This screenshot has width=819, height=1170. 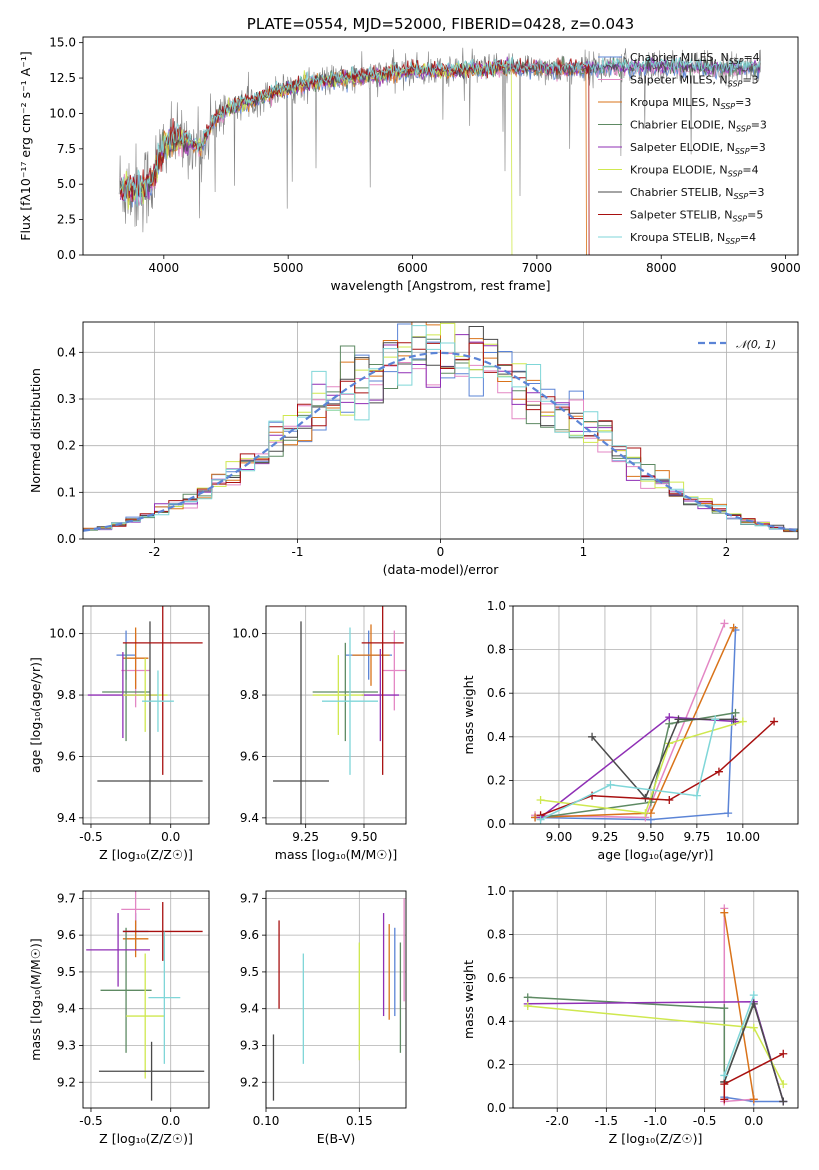 I want to click on legend-entry-label: Kroupa MILES, NSSP=3, so click(x=690, y=103).